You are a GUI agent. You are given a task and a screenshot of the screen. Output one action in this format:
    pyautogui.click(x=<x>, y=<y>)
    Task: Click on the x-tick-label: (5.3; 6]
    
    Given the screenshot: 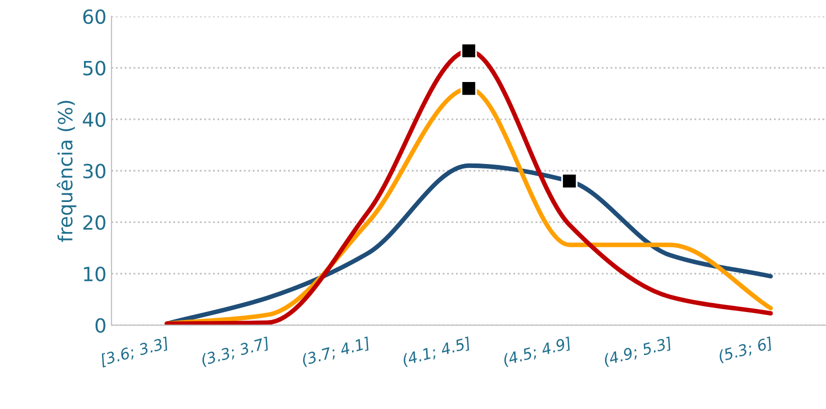 What is the action you would take?
    pyautogui.click(x=746, y=350)
    